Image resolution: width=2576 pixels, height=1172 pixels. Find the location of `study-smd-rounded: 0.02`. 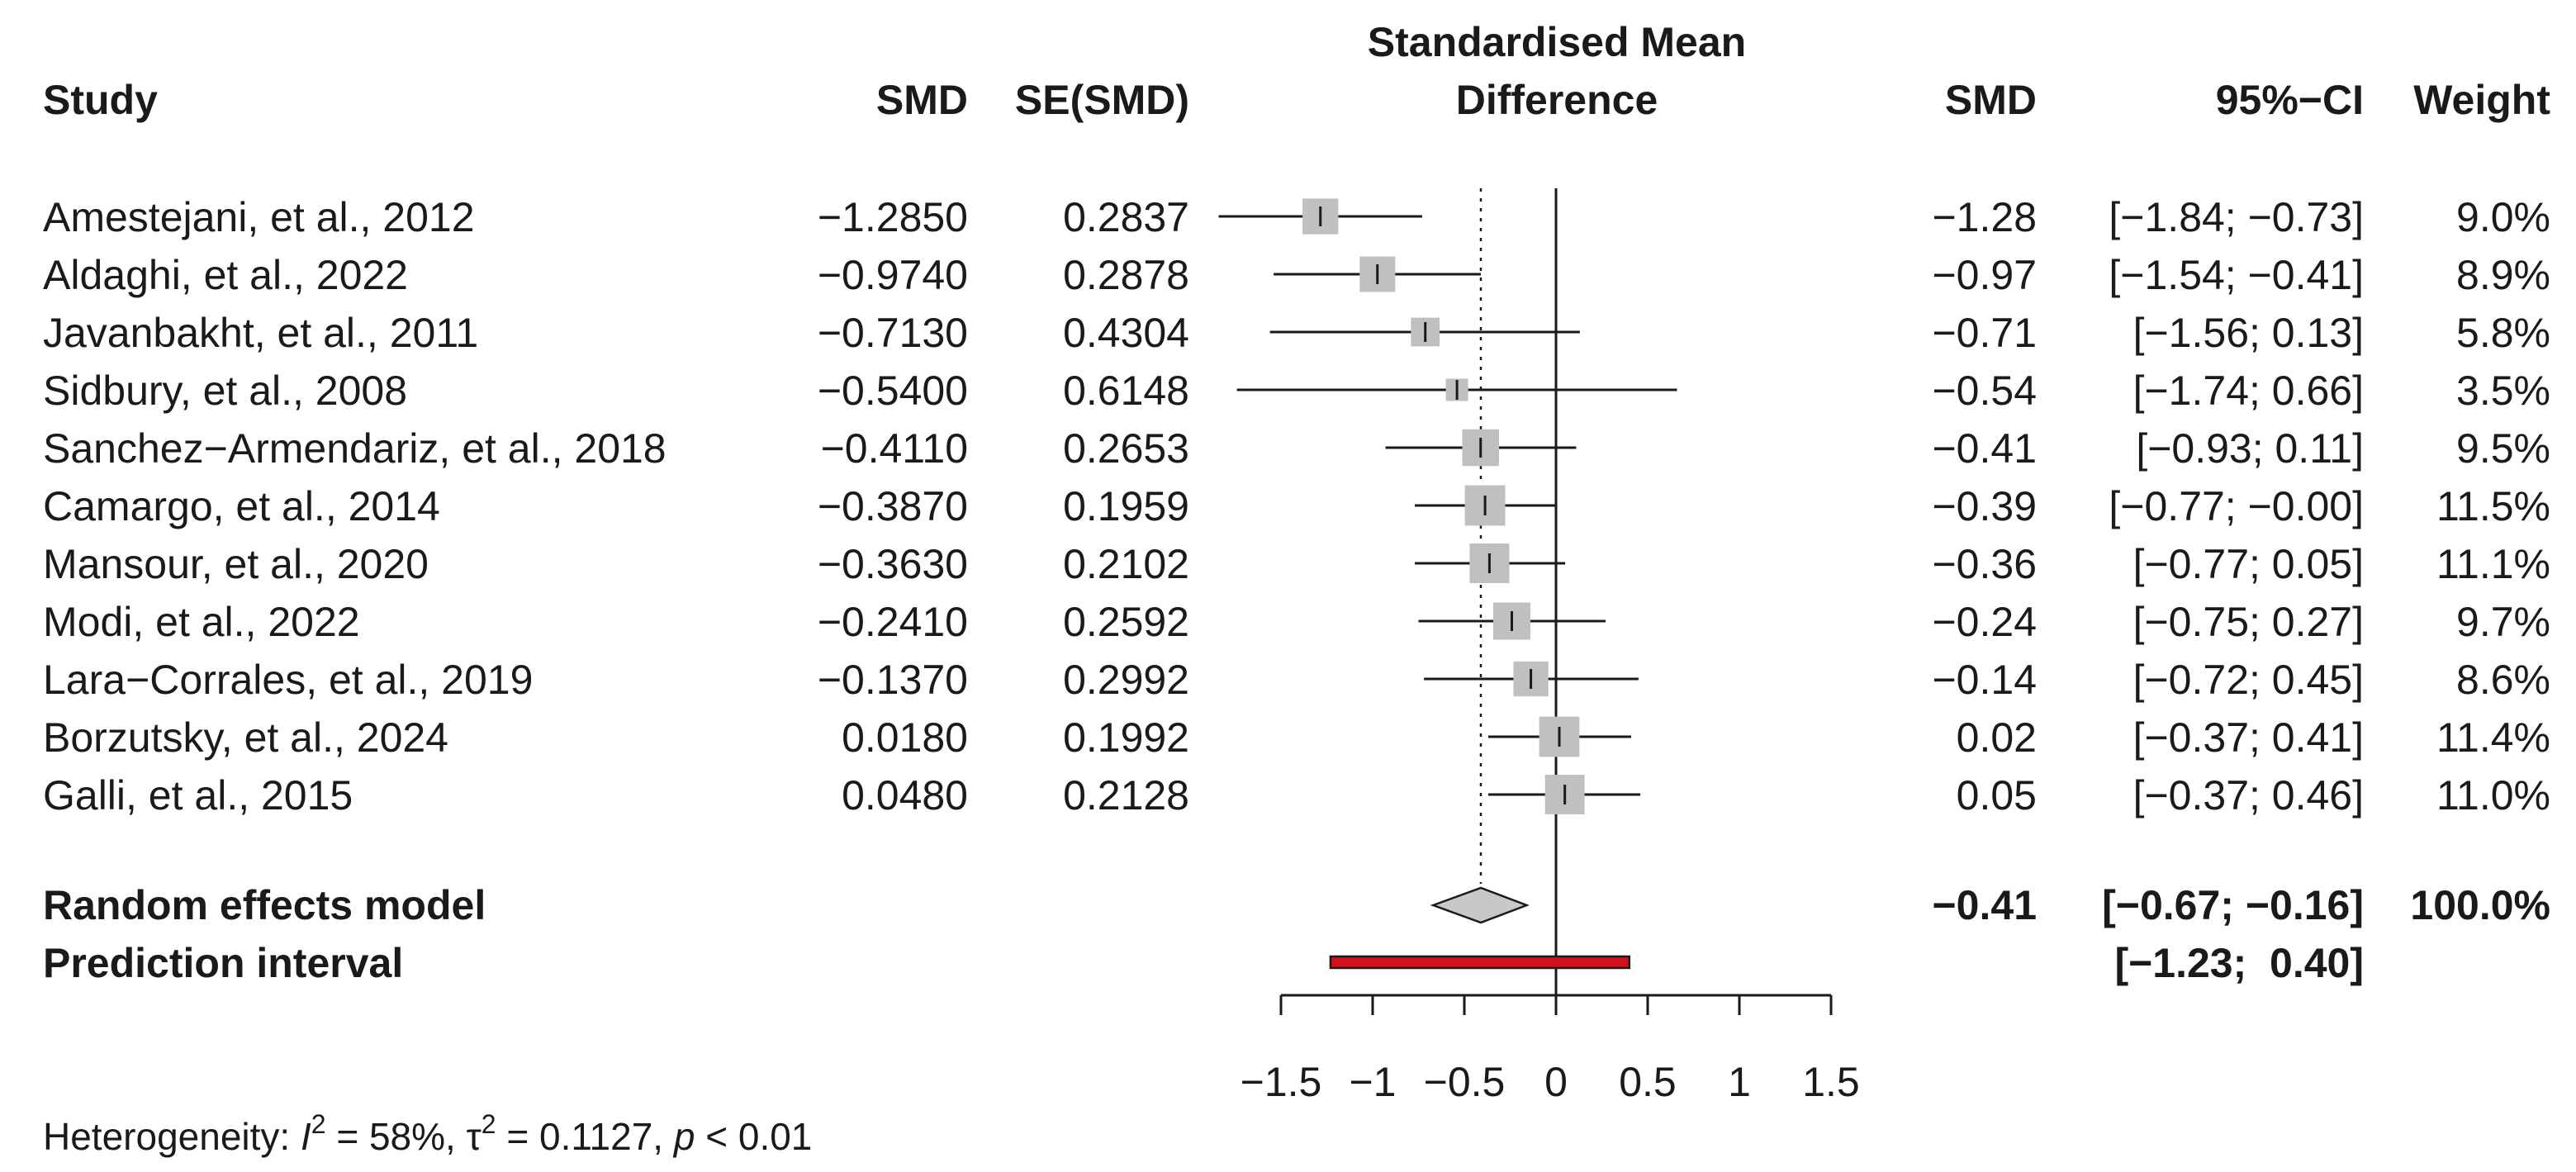

study-smd-rounded: 0.02 is located at coordinates (1997, 737).